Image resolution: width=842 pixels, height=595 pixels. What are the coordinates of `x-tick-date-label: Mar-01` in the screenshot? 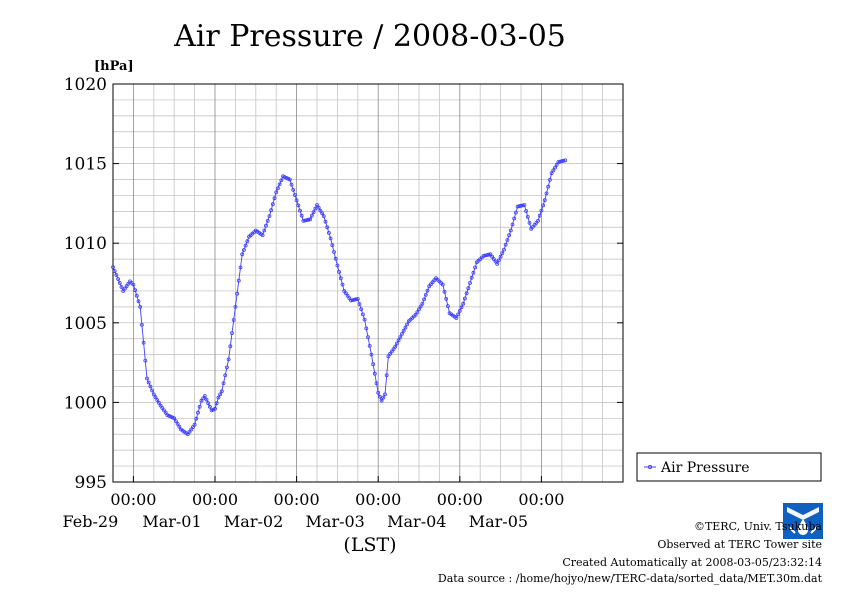 It's located at (171, 521).